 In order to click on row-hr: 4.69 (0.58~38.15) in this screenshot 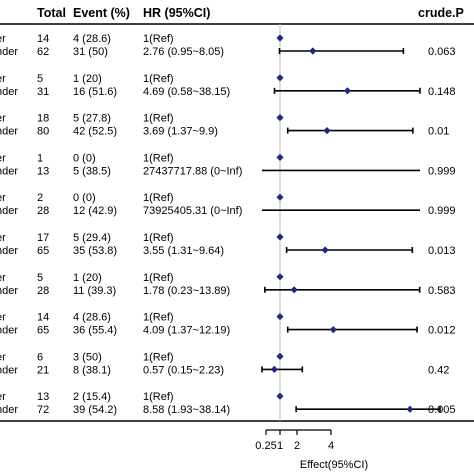, I will do `click(186, 92)`.